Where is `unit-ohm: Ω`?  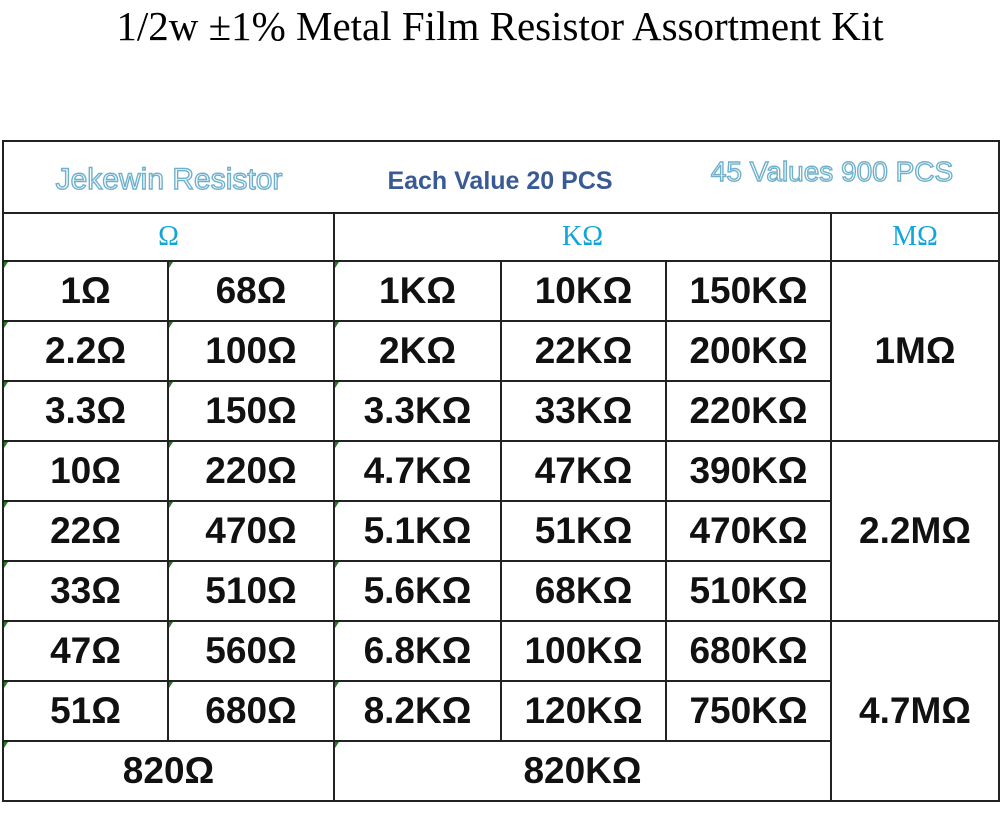
unit-ohm: Ω is located at coordinates (168, 237).